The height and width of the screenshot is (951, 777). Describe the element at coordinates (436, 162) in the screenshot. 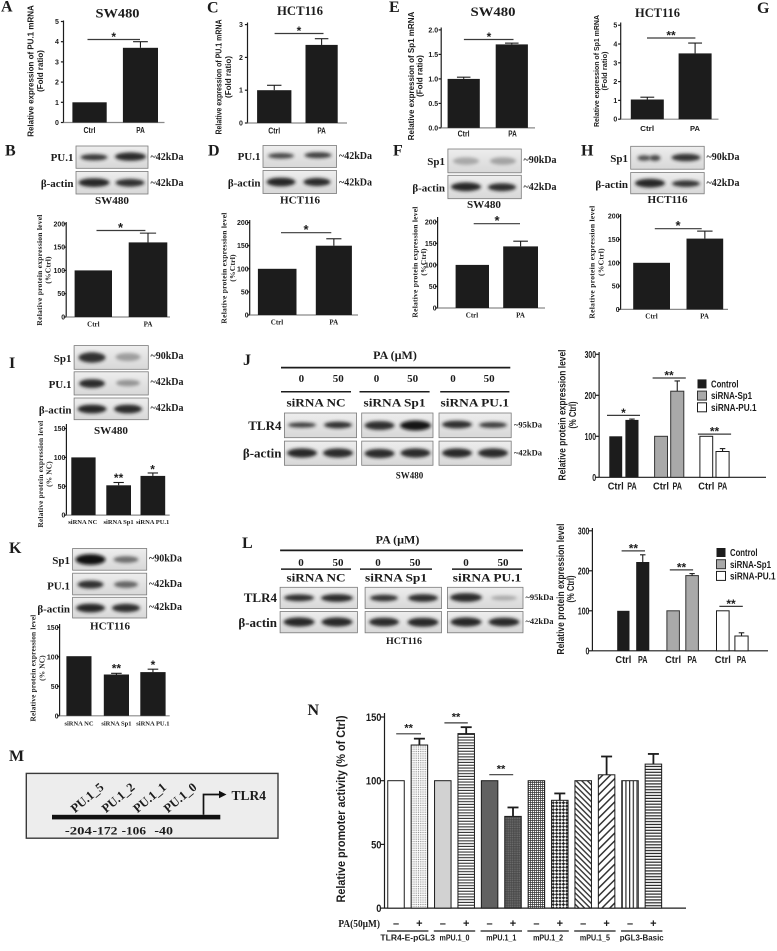

I see `svg-text: Sp1` at that location.